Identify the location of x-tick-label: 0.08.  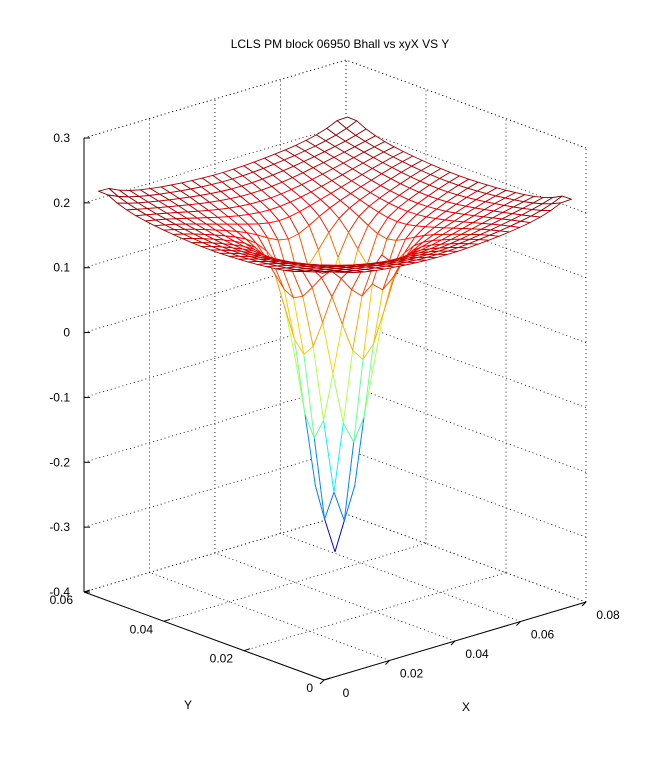
(608, 615).